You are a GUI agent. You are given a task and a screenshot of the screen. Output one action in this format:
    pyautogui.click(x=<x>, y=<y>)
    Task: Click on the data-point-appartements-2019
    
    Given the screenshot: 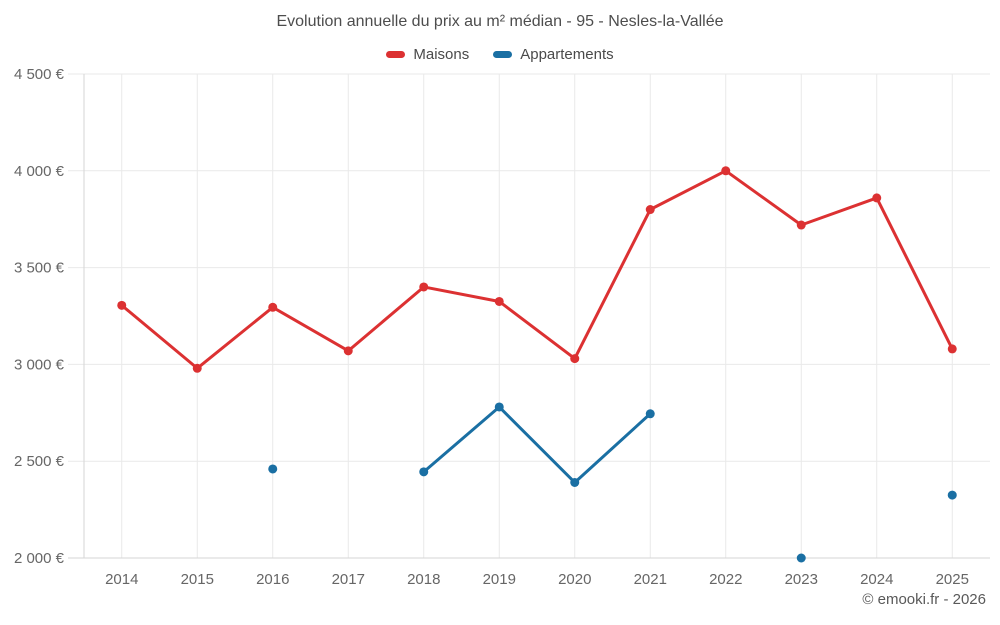 What is the action you would take?
    pyautogui.click(x=499, y=407)
    